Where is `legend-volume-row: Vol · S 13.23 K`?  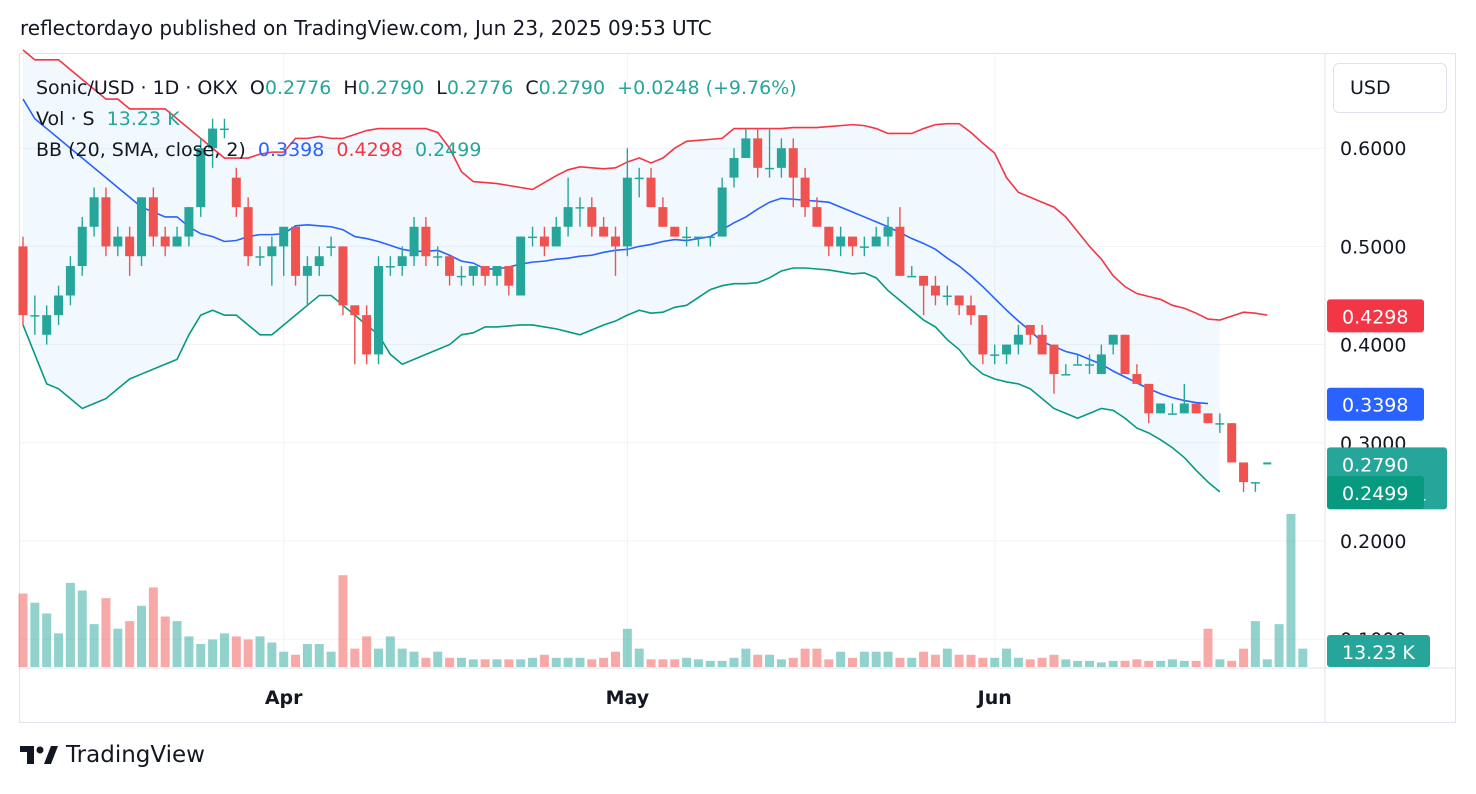
legend-volume-row: Vol · S 13.23 K is located at coordinates (419, 119).